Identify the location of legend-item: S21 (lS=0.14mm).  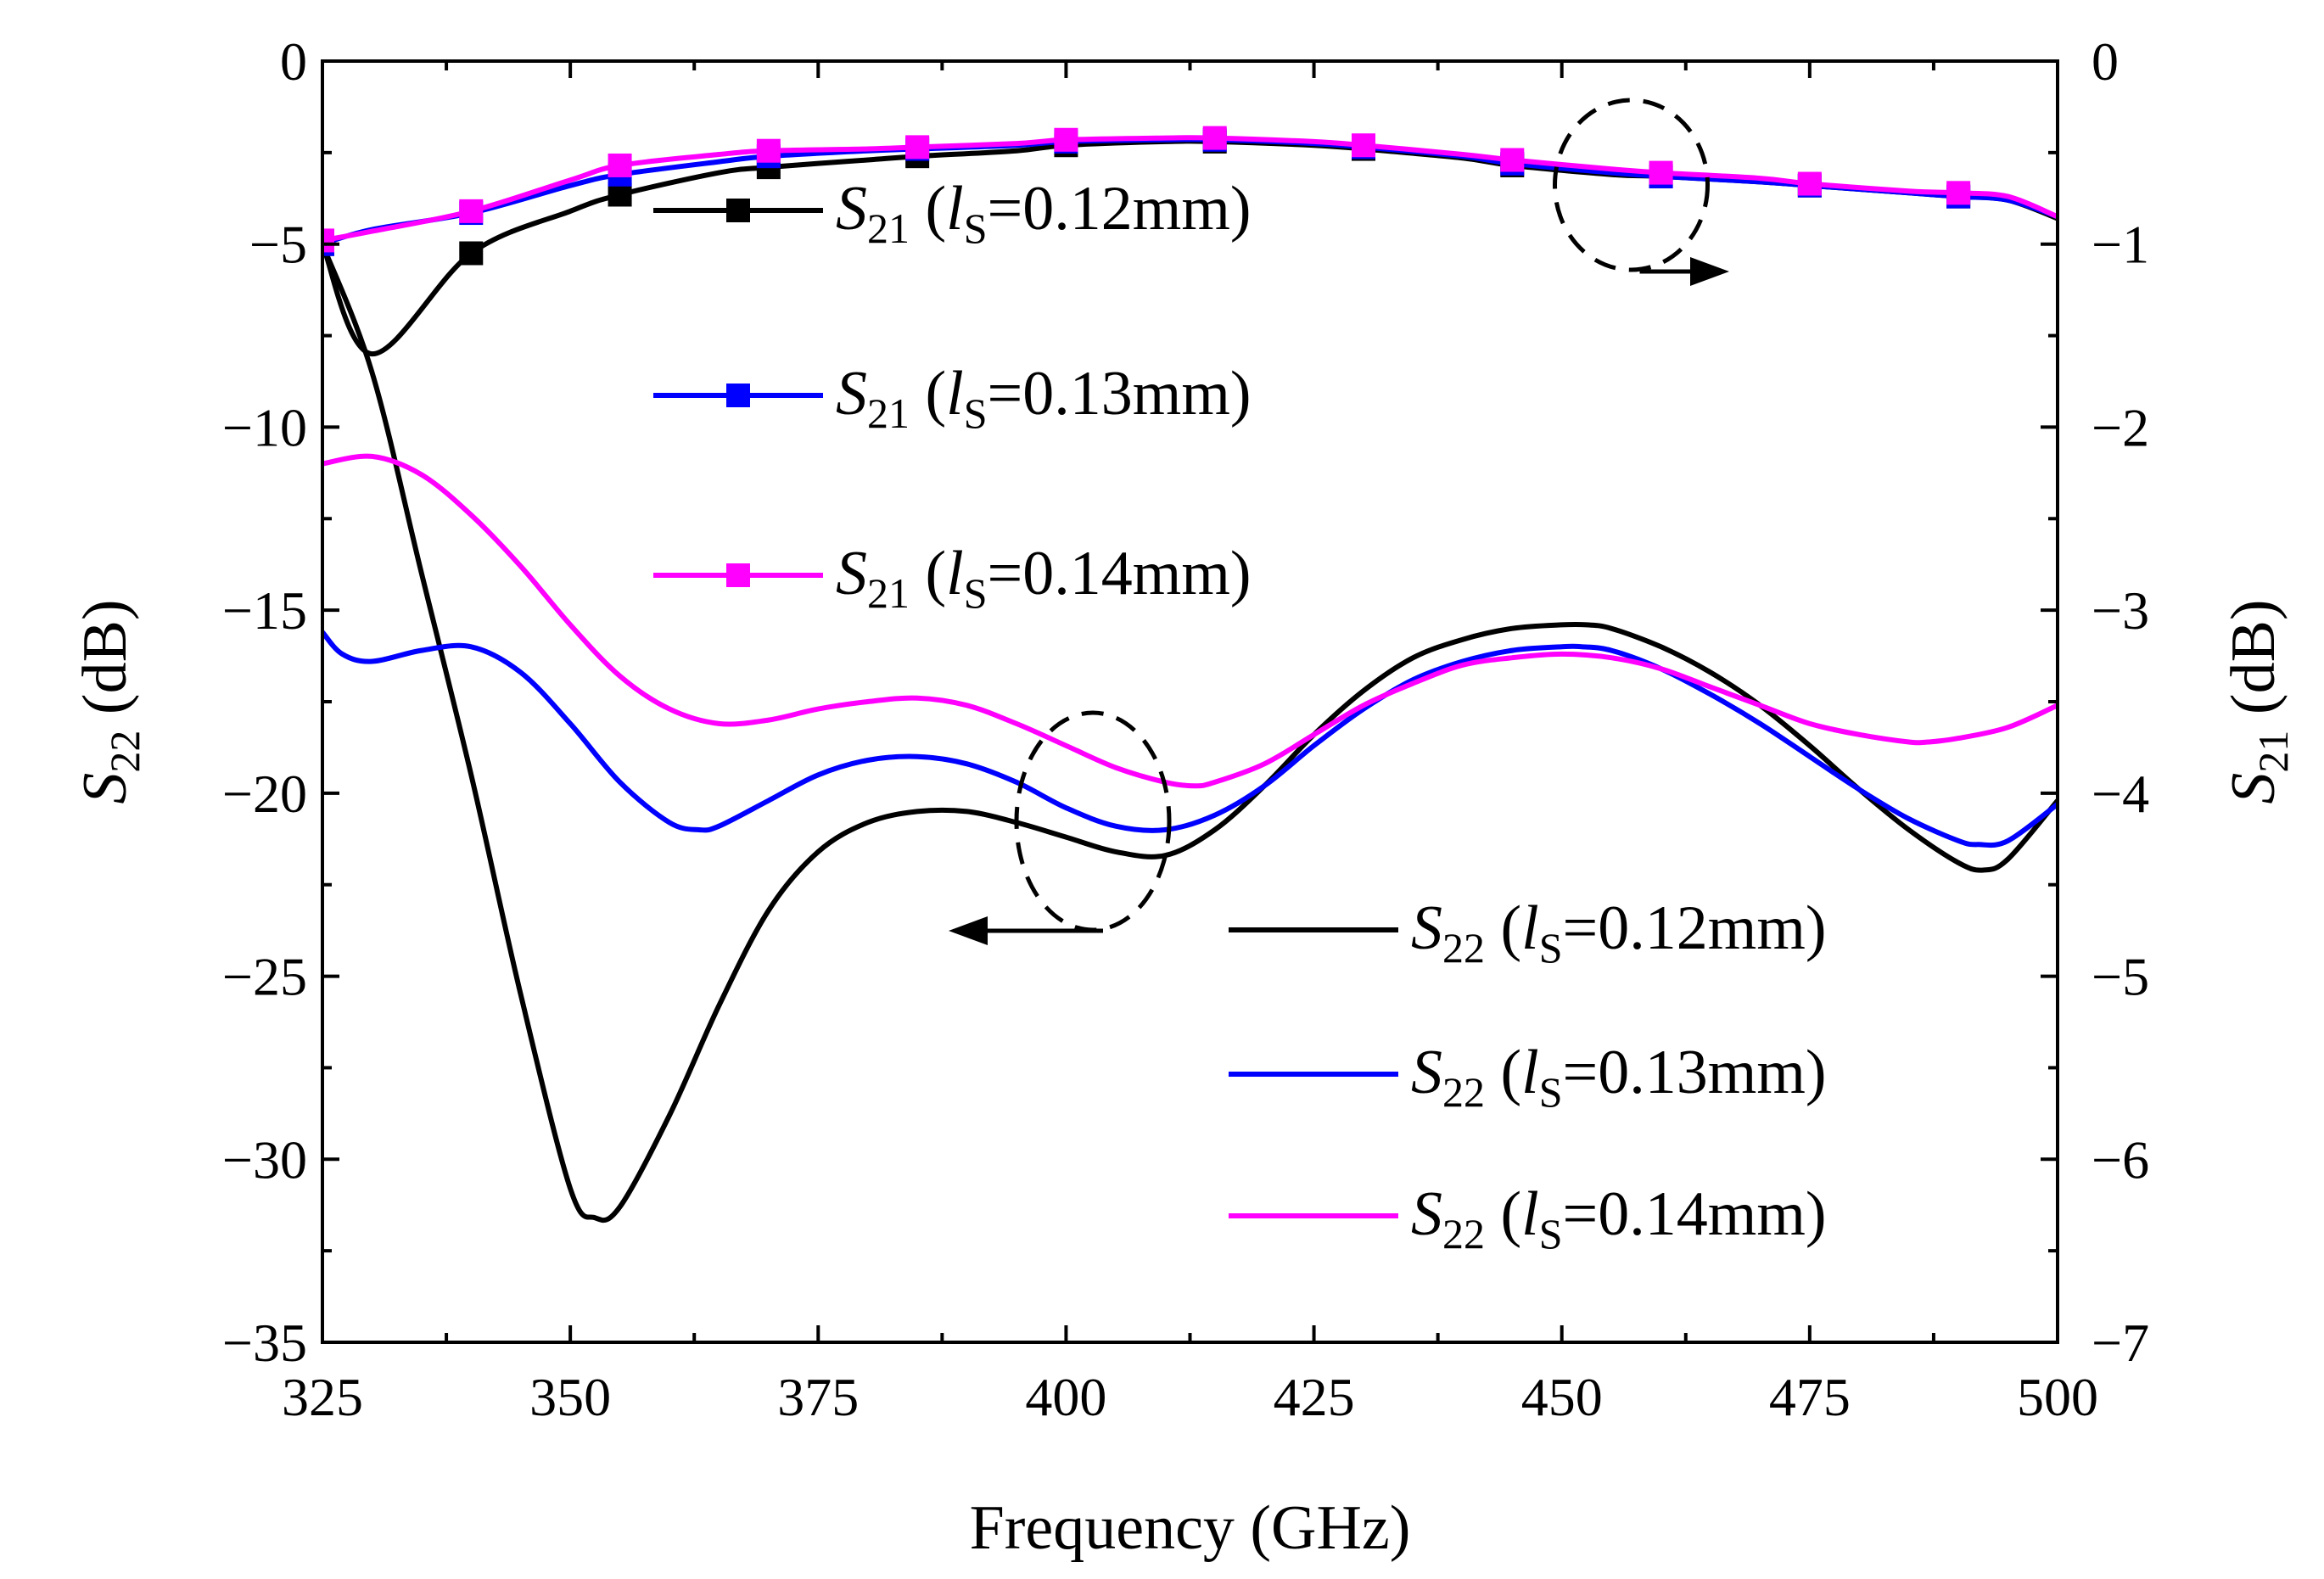
(953, 578).